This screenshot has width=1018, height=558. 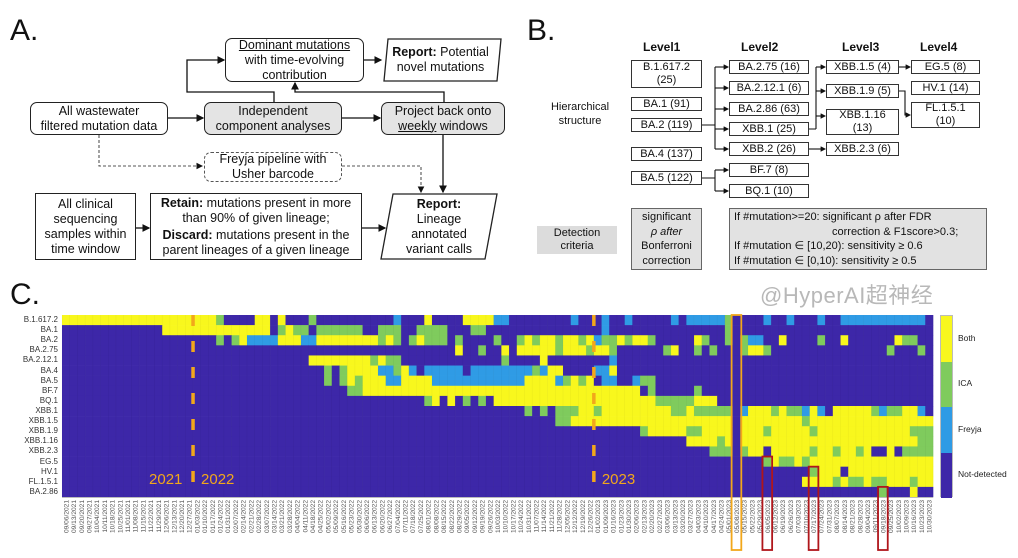 What do you see at coordinates (174, 516) in the screenshot?
I see `date-tick-label: 12/13/2021` at bounding box center [174, 516].